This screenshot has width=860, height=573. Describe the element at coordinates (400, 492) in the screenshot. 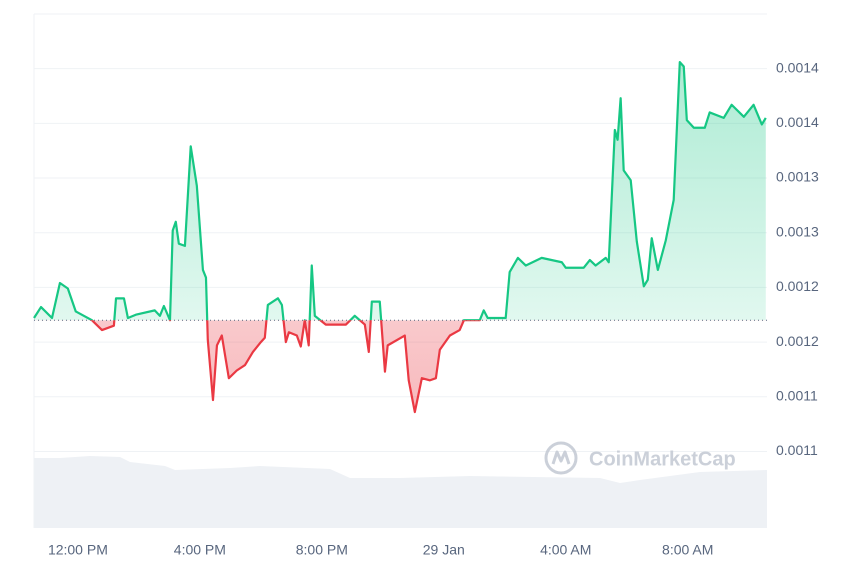

I see `volume-area` at that location.